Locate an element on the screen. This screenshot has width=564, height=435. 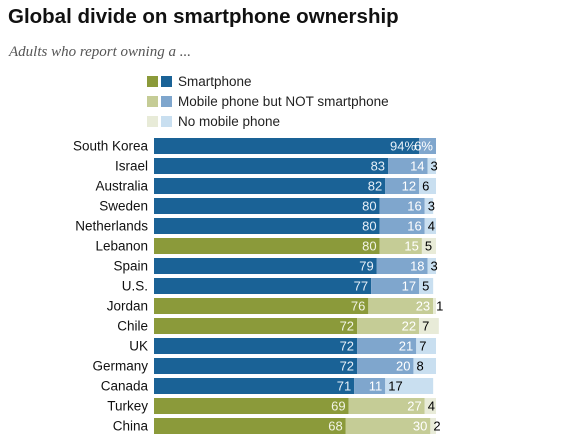
value-label: 2 is located at coordinates (436, 426).